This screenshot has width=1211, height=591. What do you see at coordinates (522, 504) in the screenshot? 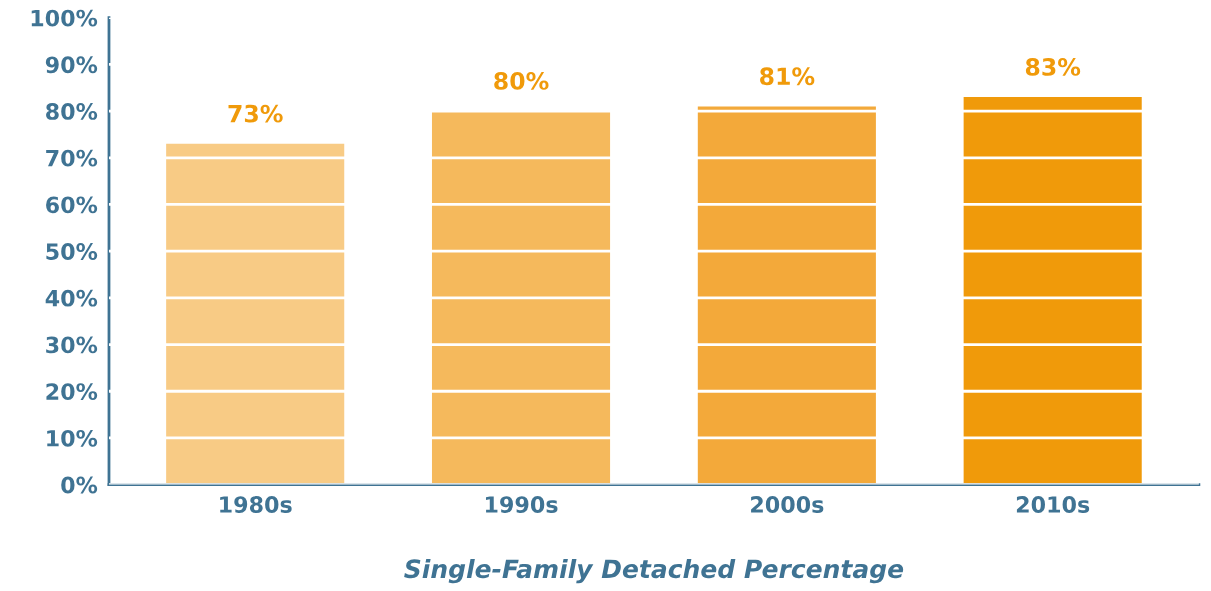
I see `x-tick-label: 1990s` at bounding box center [522, 504].